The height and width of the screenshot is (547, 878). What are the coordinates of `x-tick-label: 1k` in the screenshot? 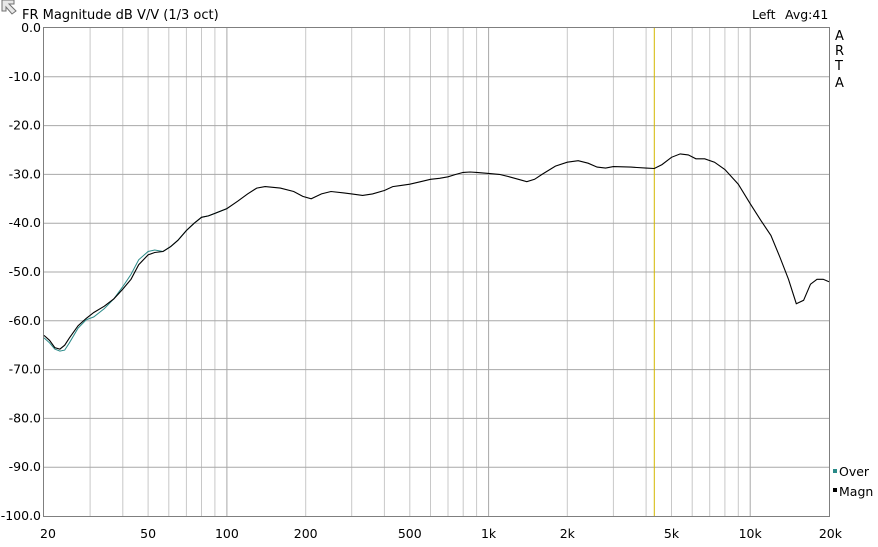 It's located at (489, 533).